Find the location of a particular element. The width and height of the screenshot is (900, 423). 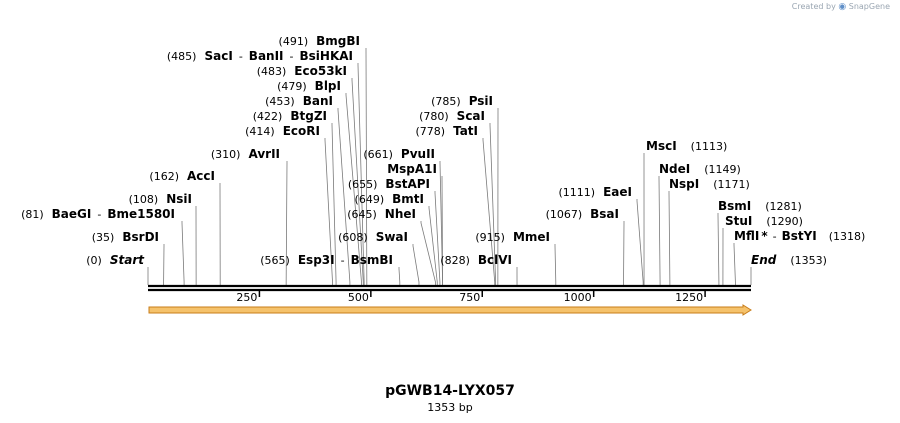

leader-bmgbi is located at coordinates (366, 166).